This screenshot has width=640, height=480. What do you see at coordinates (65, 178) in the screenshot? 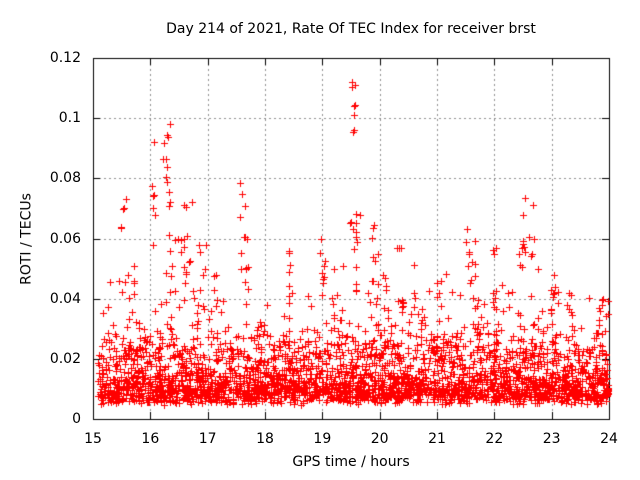
I see `y-tick-label: 0.08` at bounding box center [65, 178].